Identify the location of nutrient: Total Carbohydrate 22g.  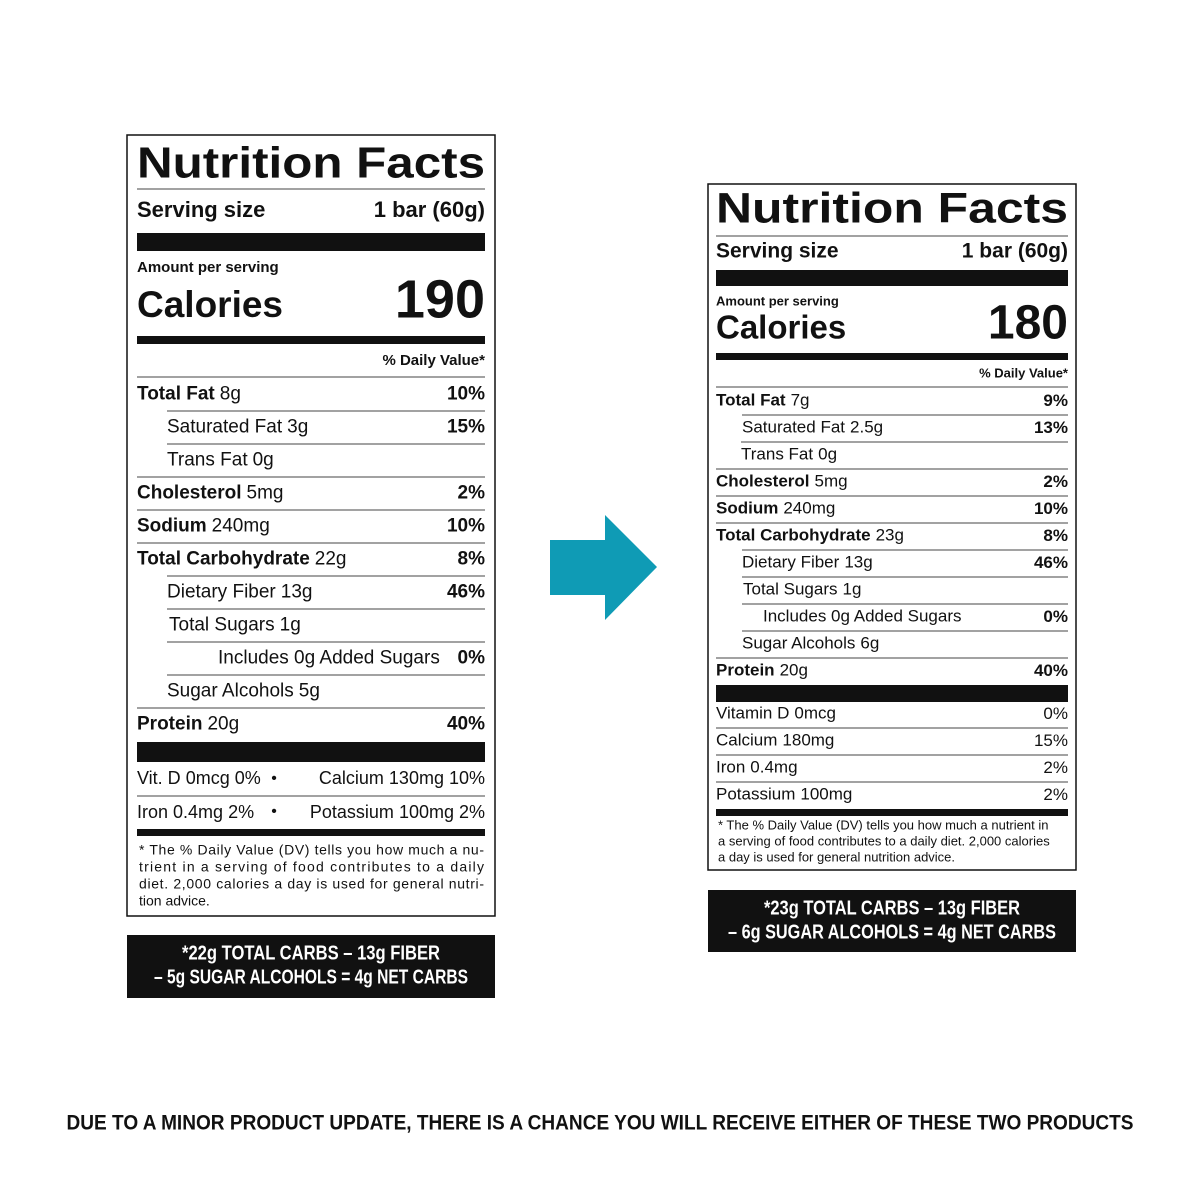
(241, 559).